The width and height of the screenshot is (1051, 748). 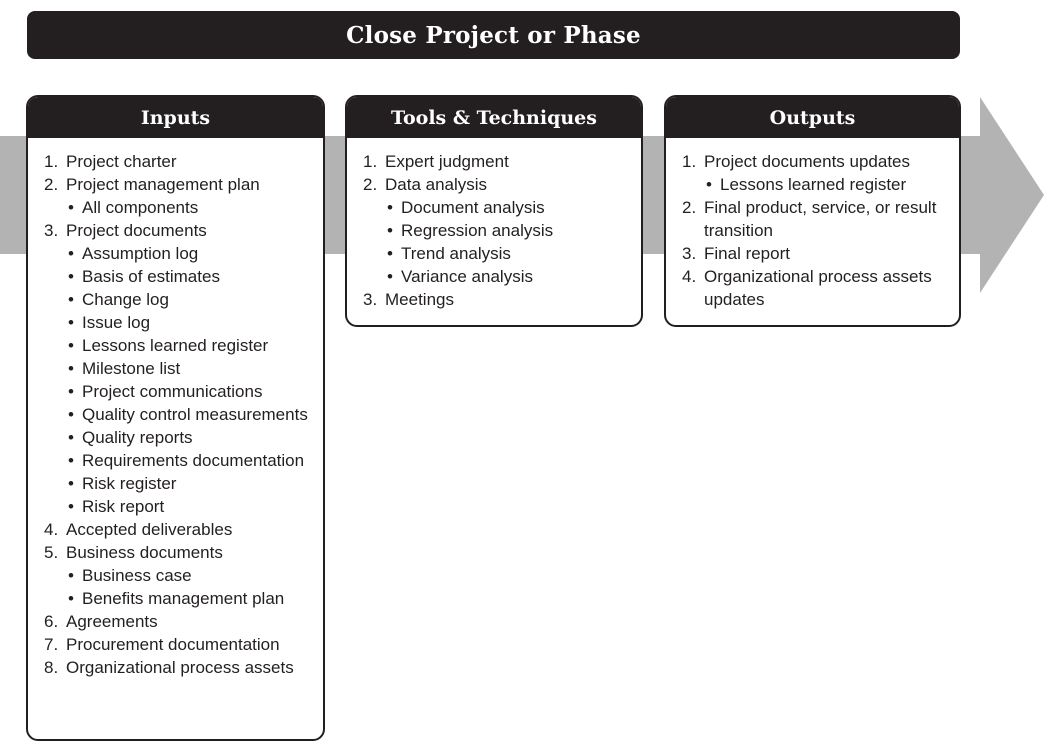 I want to click on list-item: 5. Business documents, so click(x=179, y=552).